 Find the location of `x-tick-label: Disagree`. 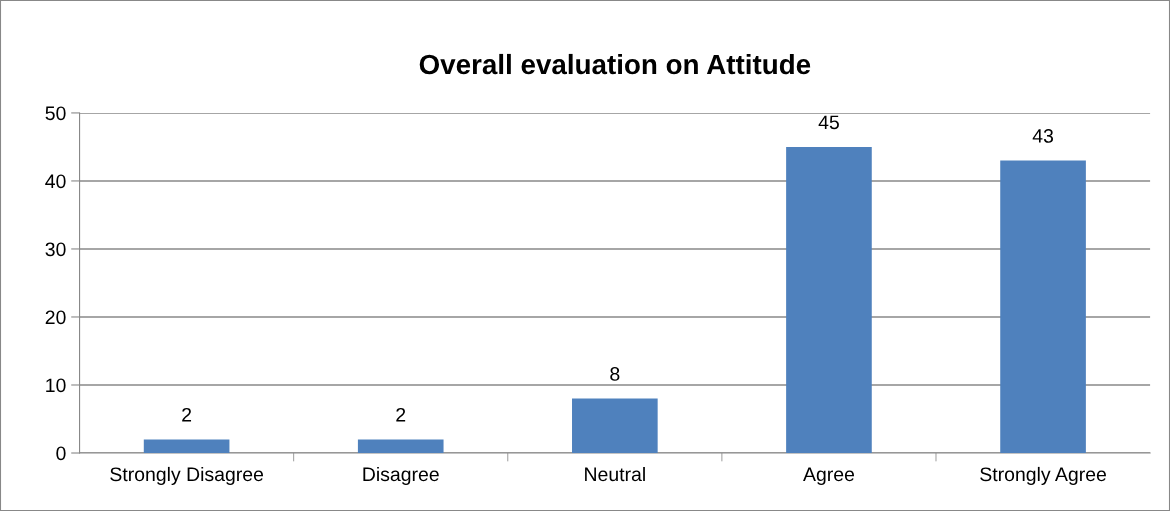

x-tick-label: Disagree is located at coordinates (401, 476).